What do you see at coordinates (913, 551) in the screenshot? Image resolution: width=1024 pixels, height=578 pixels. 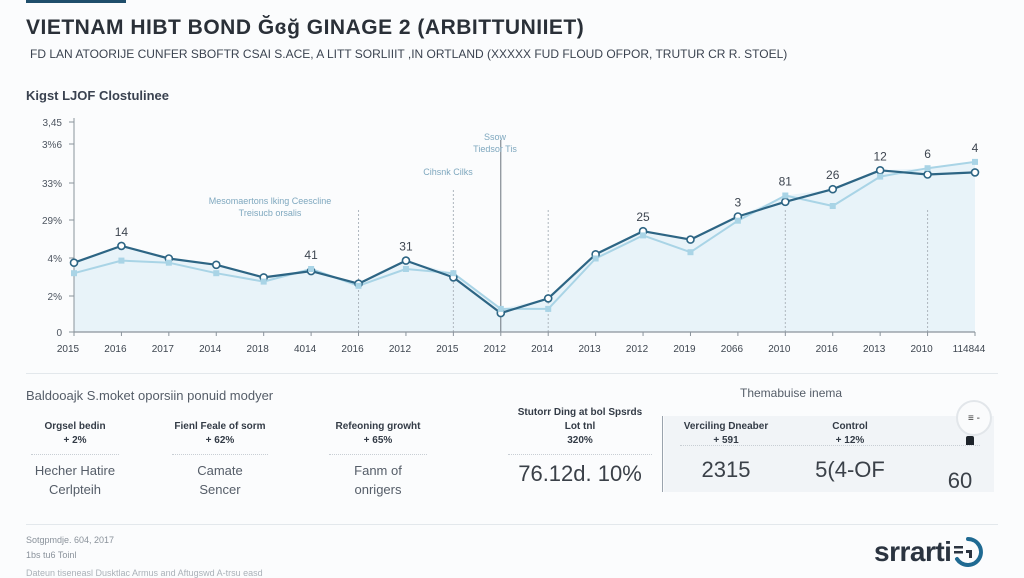 I see `logo-text: srrarti` at bounding box center [913, 551].